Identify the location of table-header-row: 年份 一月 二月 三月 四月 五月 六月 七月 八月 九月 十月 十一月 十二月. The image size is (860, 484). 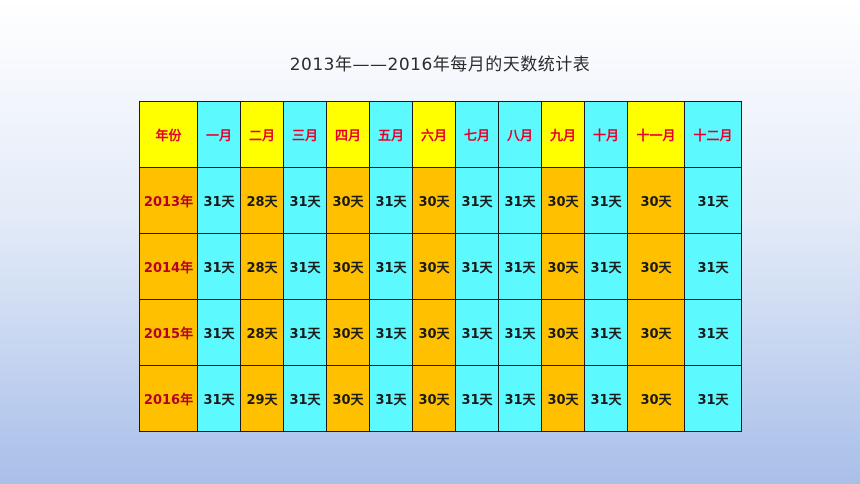
(440, 134).